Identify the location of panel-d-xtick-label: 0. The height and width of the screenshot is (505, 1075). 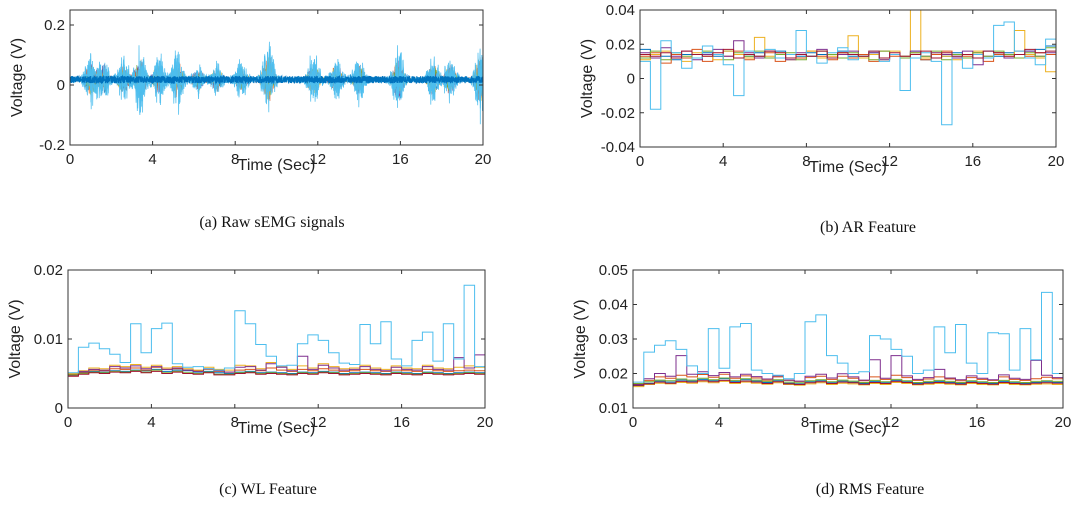
(633, 422).